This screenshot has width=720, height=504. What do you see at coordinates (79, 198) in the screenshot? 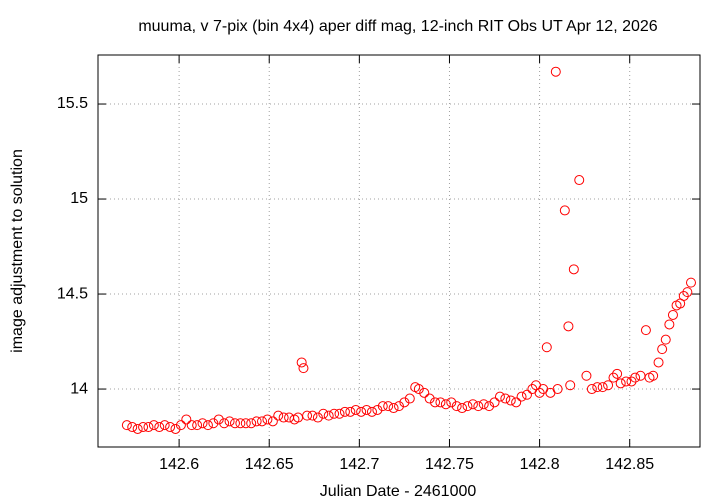
I see `y-tick-label: 15` at bounding box center [79, 198].